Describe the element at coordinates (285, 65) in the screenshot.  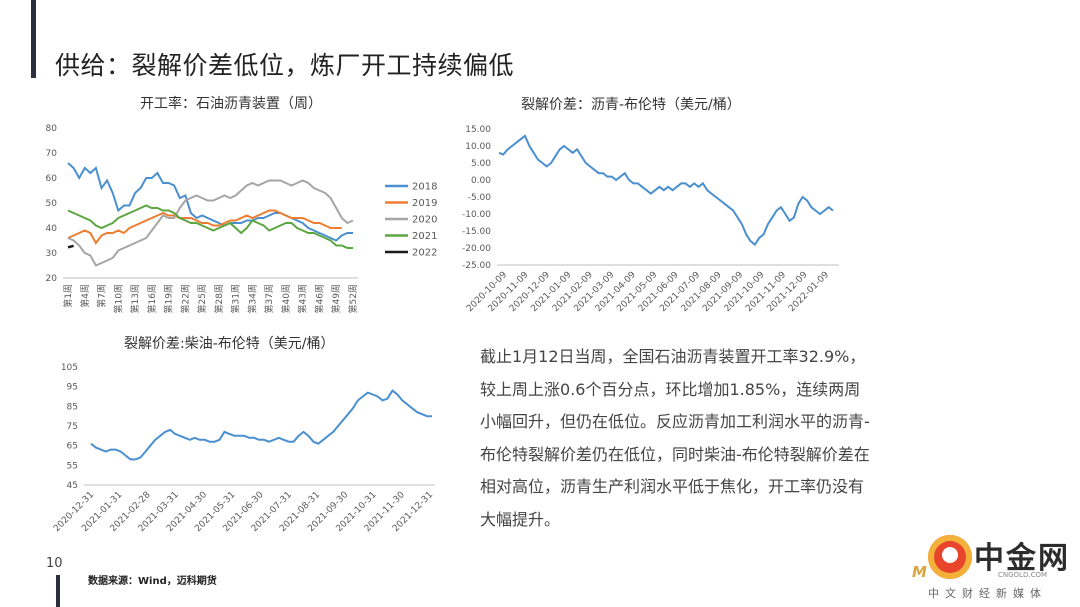
I see `slide-title: 供给：裂解价差低位，炼厂开工持续偏低` at that location.